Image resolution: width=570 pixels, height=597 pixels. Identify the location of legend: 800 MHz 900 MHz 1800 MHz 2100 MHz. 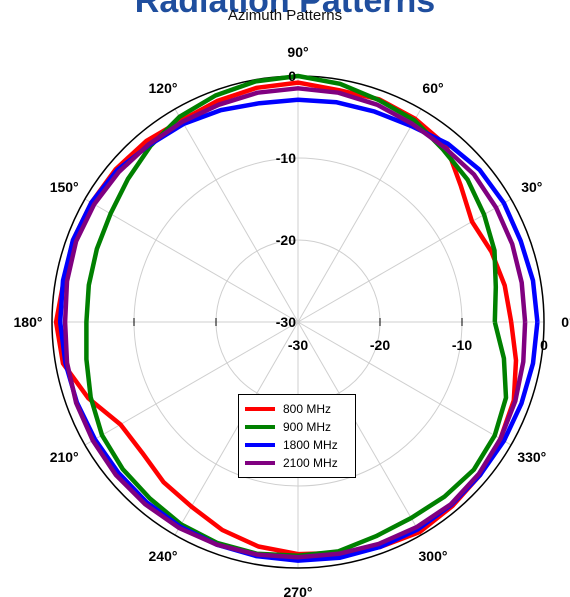
(297, 436).